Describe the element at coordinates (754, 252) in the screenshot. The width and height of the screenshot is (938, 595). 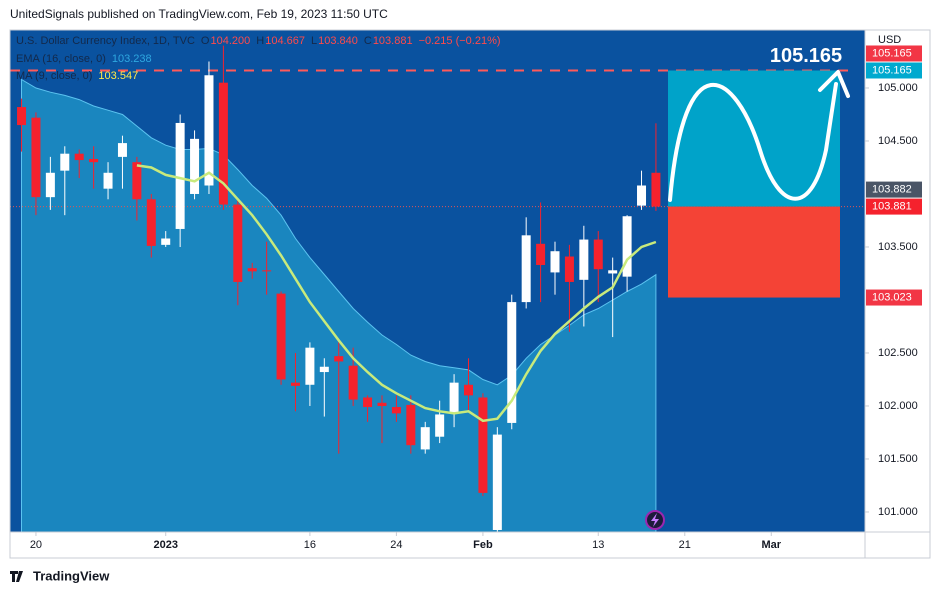
I see `stop-zone` at that location.